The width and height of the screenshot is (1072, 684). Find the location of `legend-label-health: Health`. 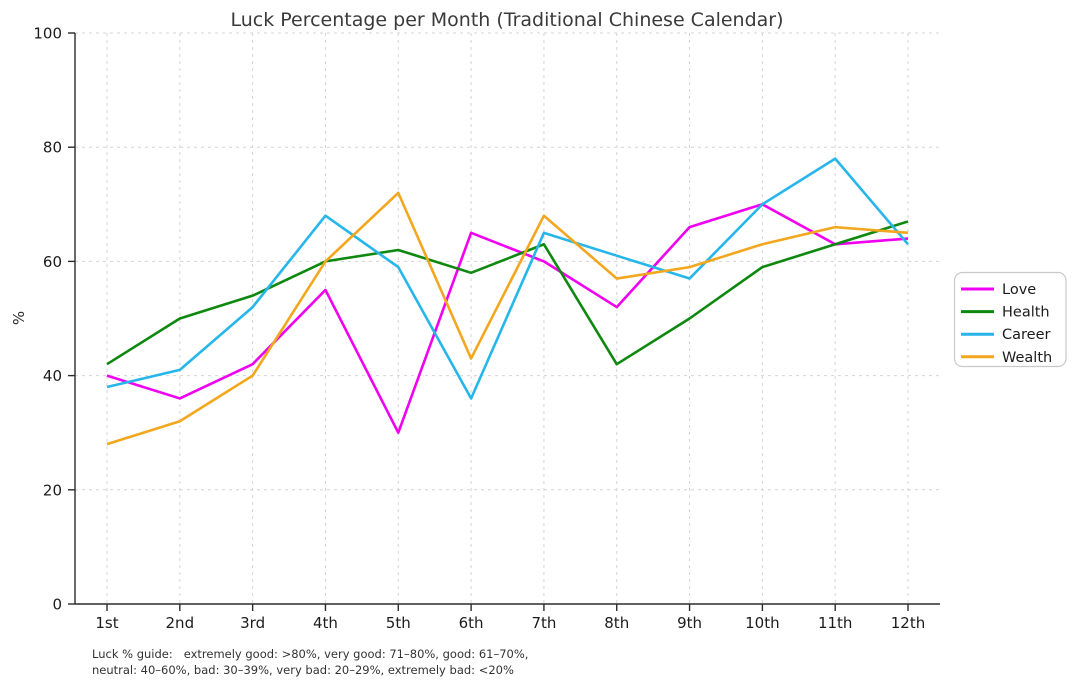

legend-label-health: Health is located at coordinates (1026, 313).